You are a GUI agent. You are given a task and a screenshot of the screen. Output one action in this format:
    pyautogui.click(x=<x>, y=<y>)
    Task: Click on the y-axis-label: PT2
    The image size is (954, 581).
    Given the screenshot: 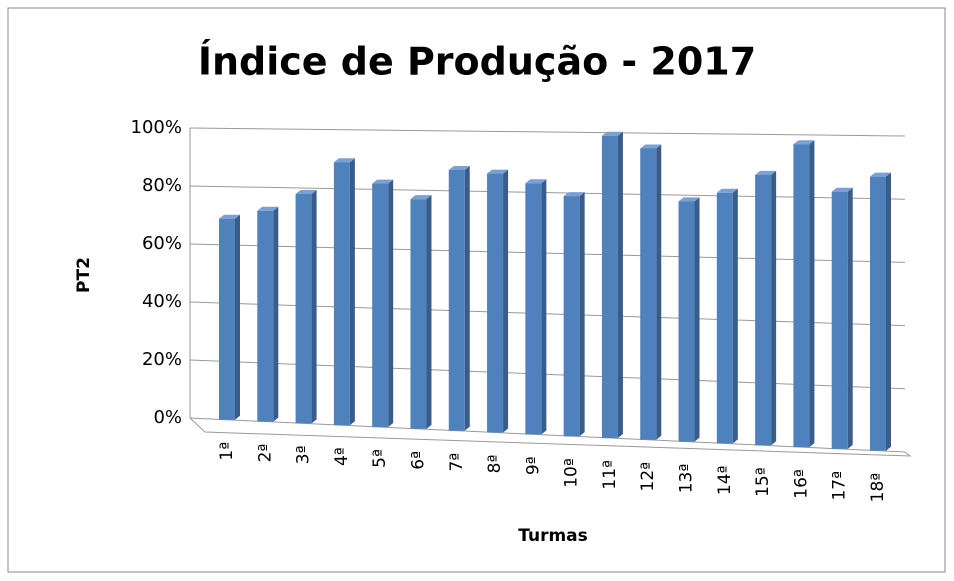 What is the action you would take?
    pyautogui.click(x=84, y=275)
    